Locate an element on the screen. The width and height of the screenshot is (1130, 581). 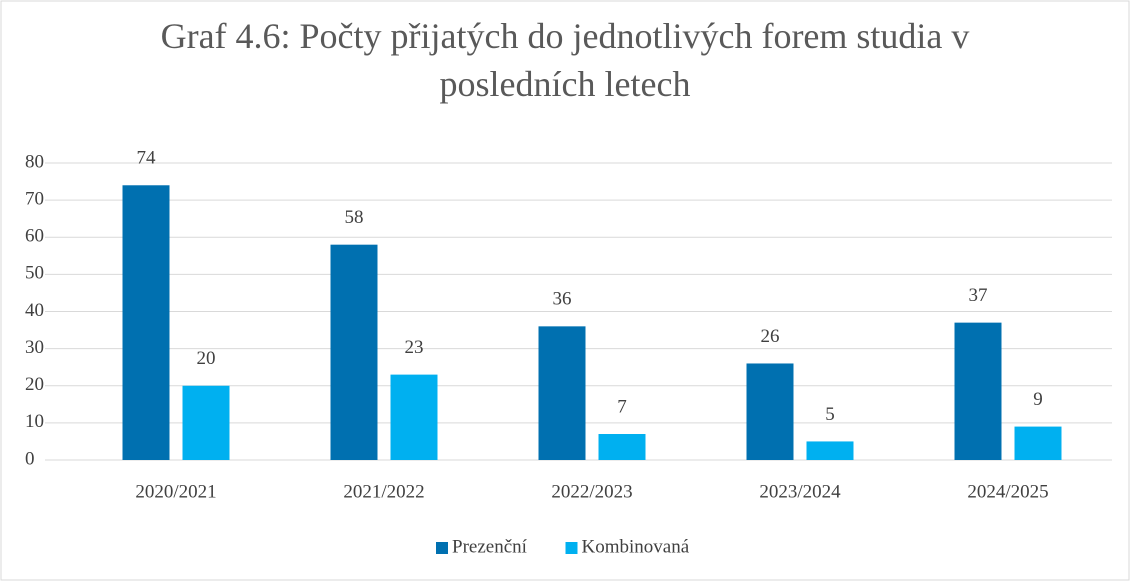
x-tick-label: 2020/2021 is located at coordinates (175, 491).